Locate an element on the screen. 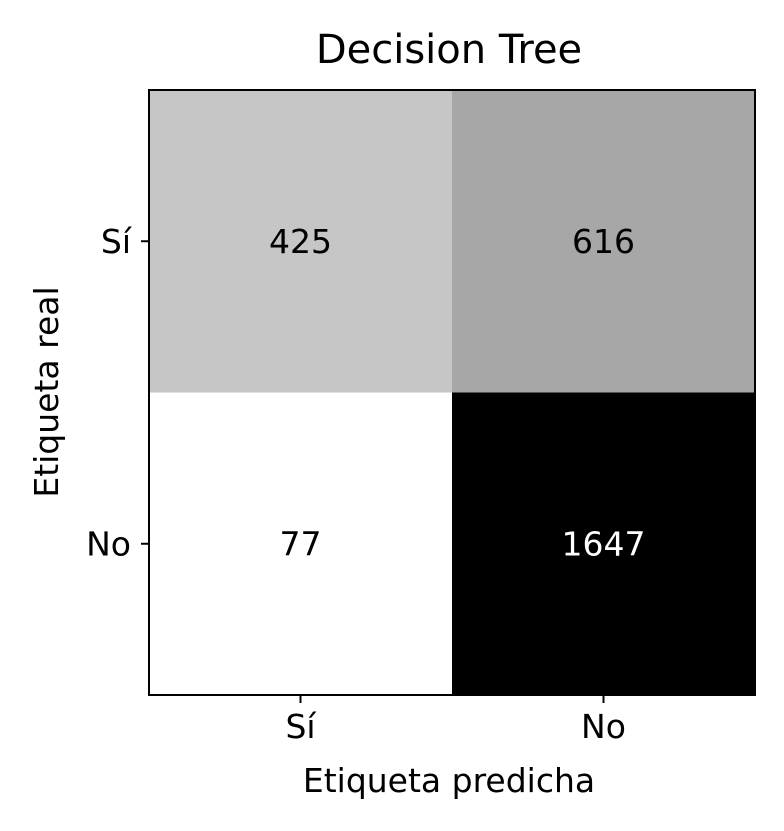  x-axis-label: Etiqueta predicha is located at coordinates (449, 780).